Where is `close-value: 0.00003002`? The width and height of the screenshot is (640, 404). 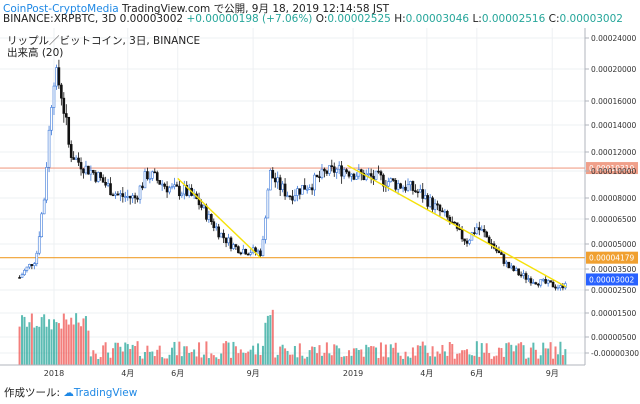
close-value: 0.00003002 is located at coordinates (591, 19).